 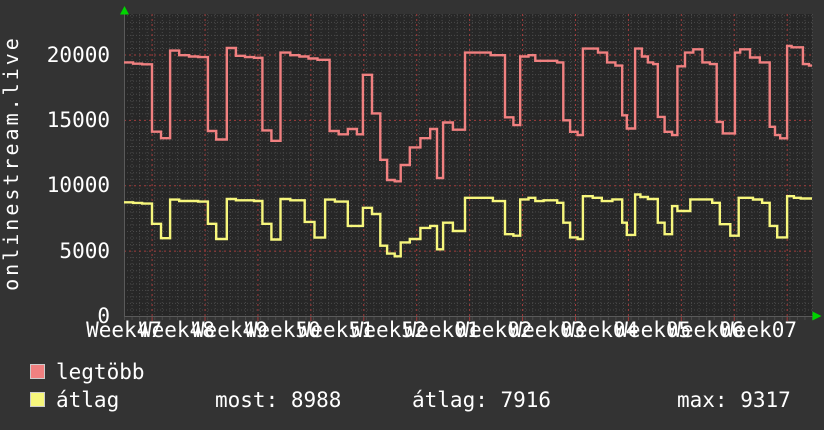 What do you see at coordinates (282, 330) in the screenshot?
I see `x-axis-label: Week50` at bounding box center [282, 330].